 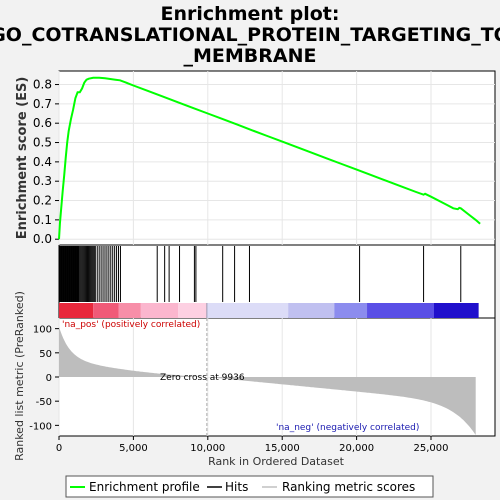 What do you see at coordinates (250, 35) in the screenshot?
I see `chart-title-line-2: GO_COTRANSLATIONAL_PROTEIN_TARGETING_TO` at bounding box center [250, 35].